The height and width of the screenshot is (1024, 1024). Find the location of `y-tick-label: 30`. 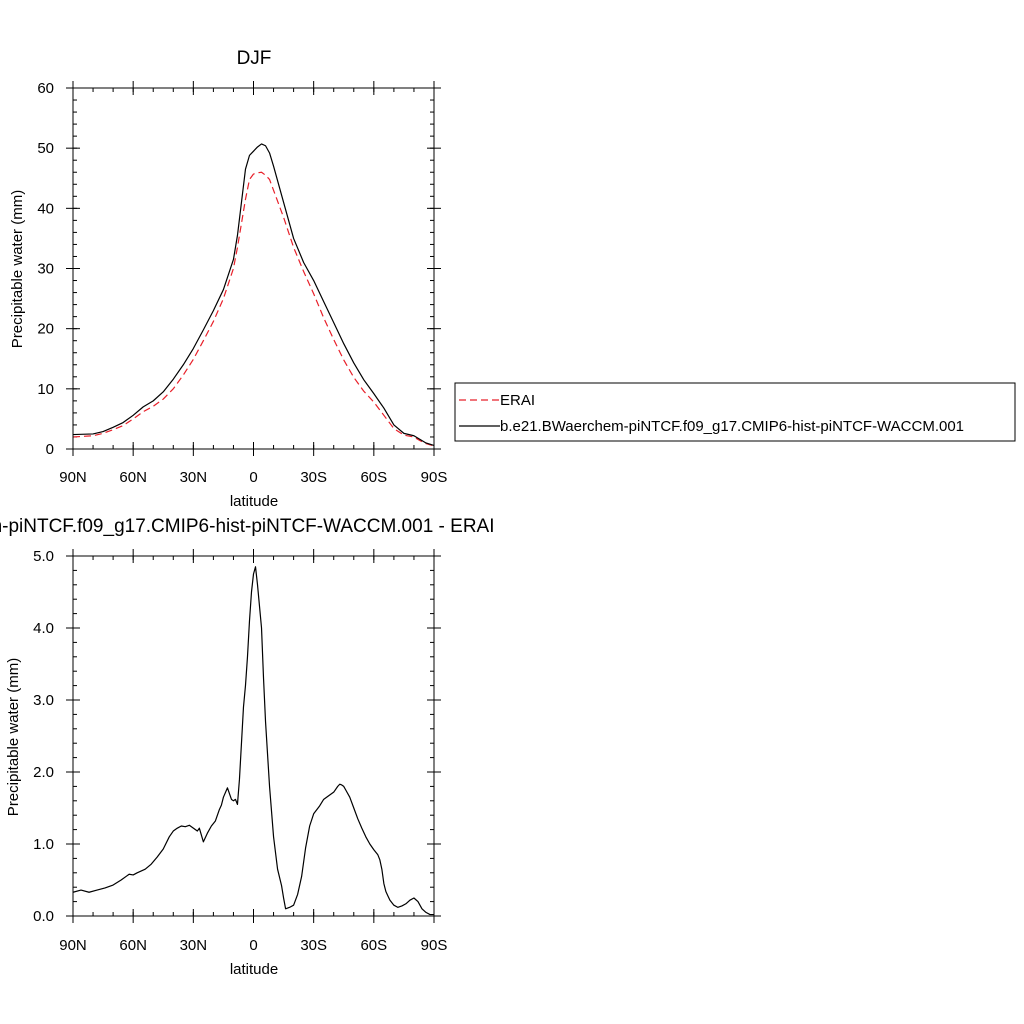

y-tick-label: 30 is located at coordinates (45, 269).